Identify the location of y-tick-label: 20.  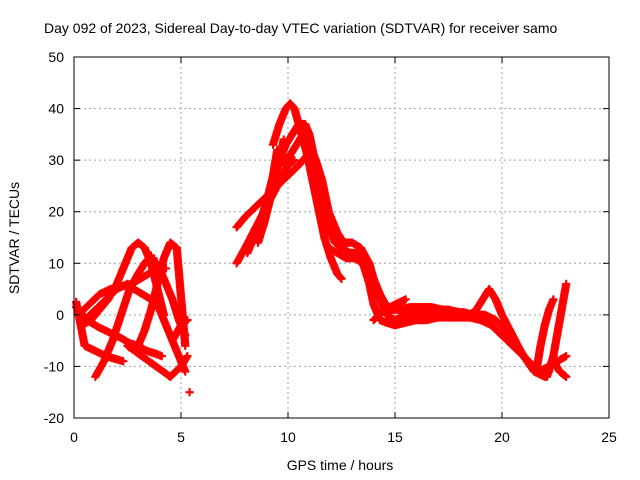
(56, 212).